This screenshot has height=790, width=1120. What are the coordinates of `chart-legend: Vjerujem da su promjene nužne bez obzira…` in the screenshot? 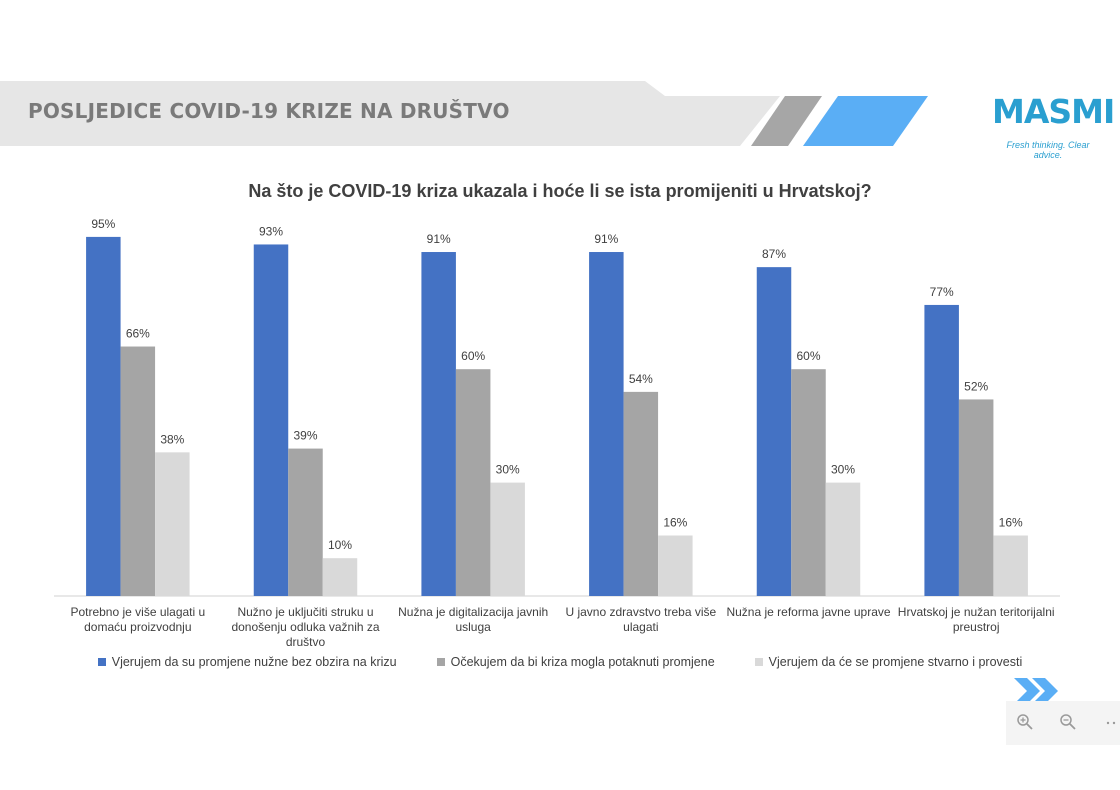 It's located at (560, 662).